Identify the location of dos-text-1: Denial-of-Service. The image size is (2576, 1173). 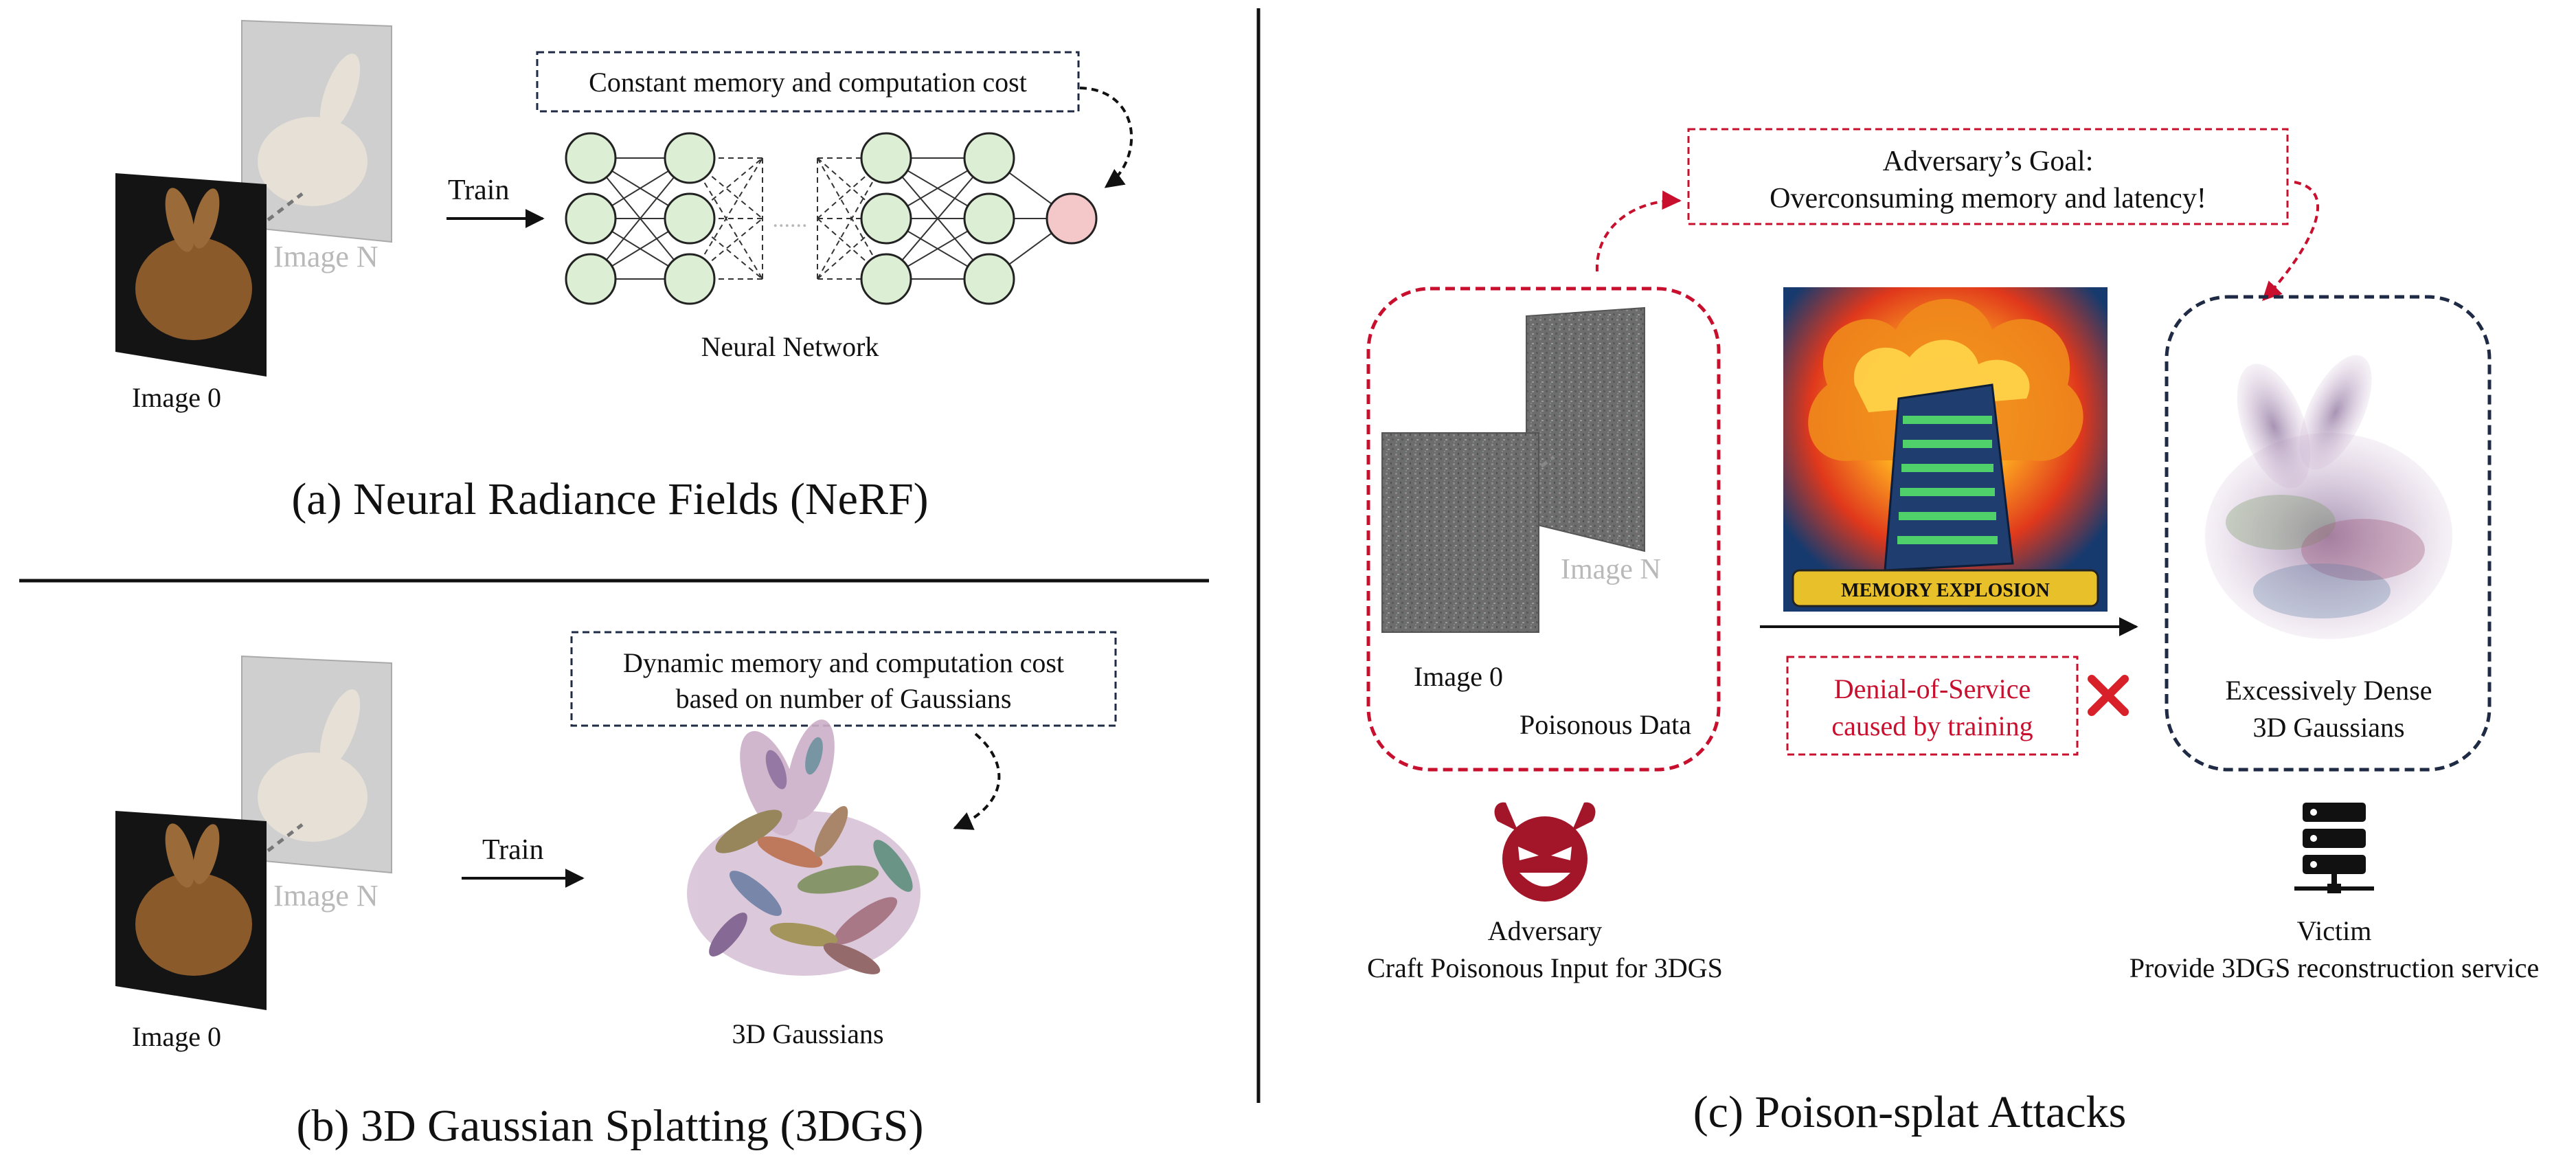
(1932, 689).